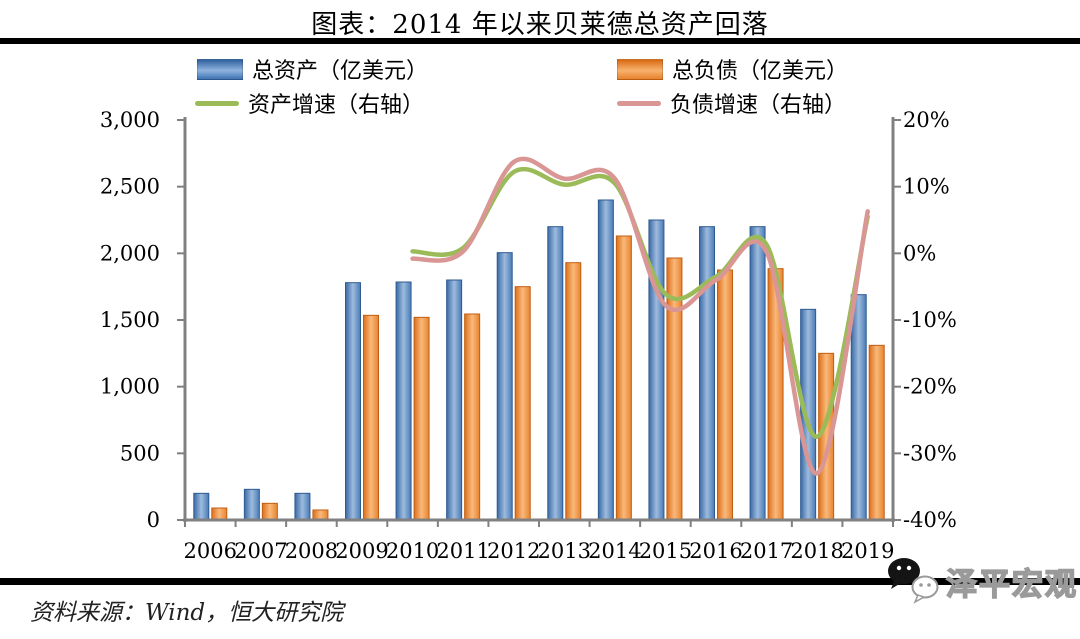  Describe the element at coordinates (130, 253) in the screenshot. I see `left-axis-tick-label: 2,000` at that location.